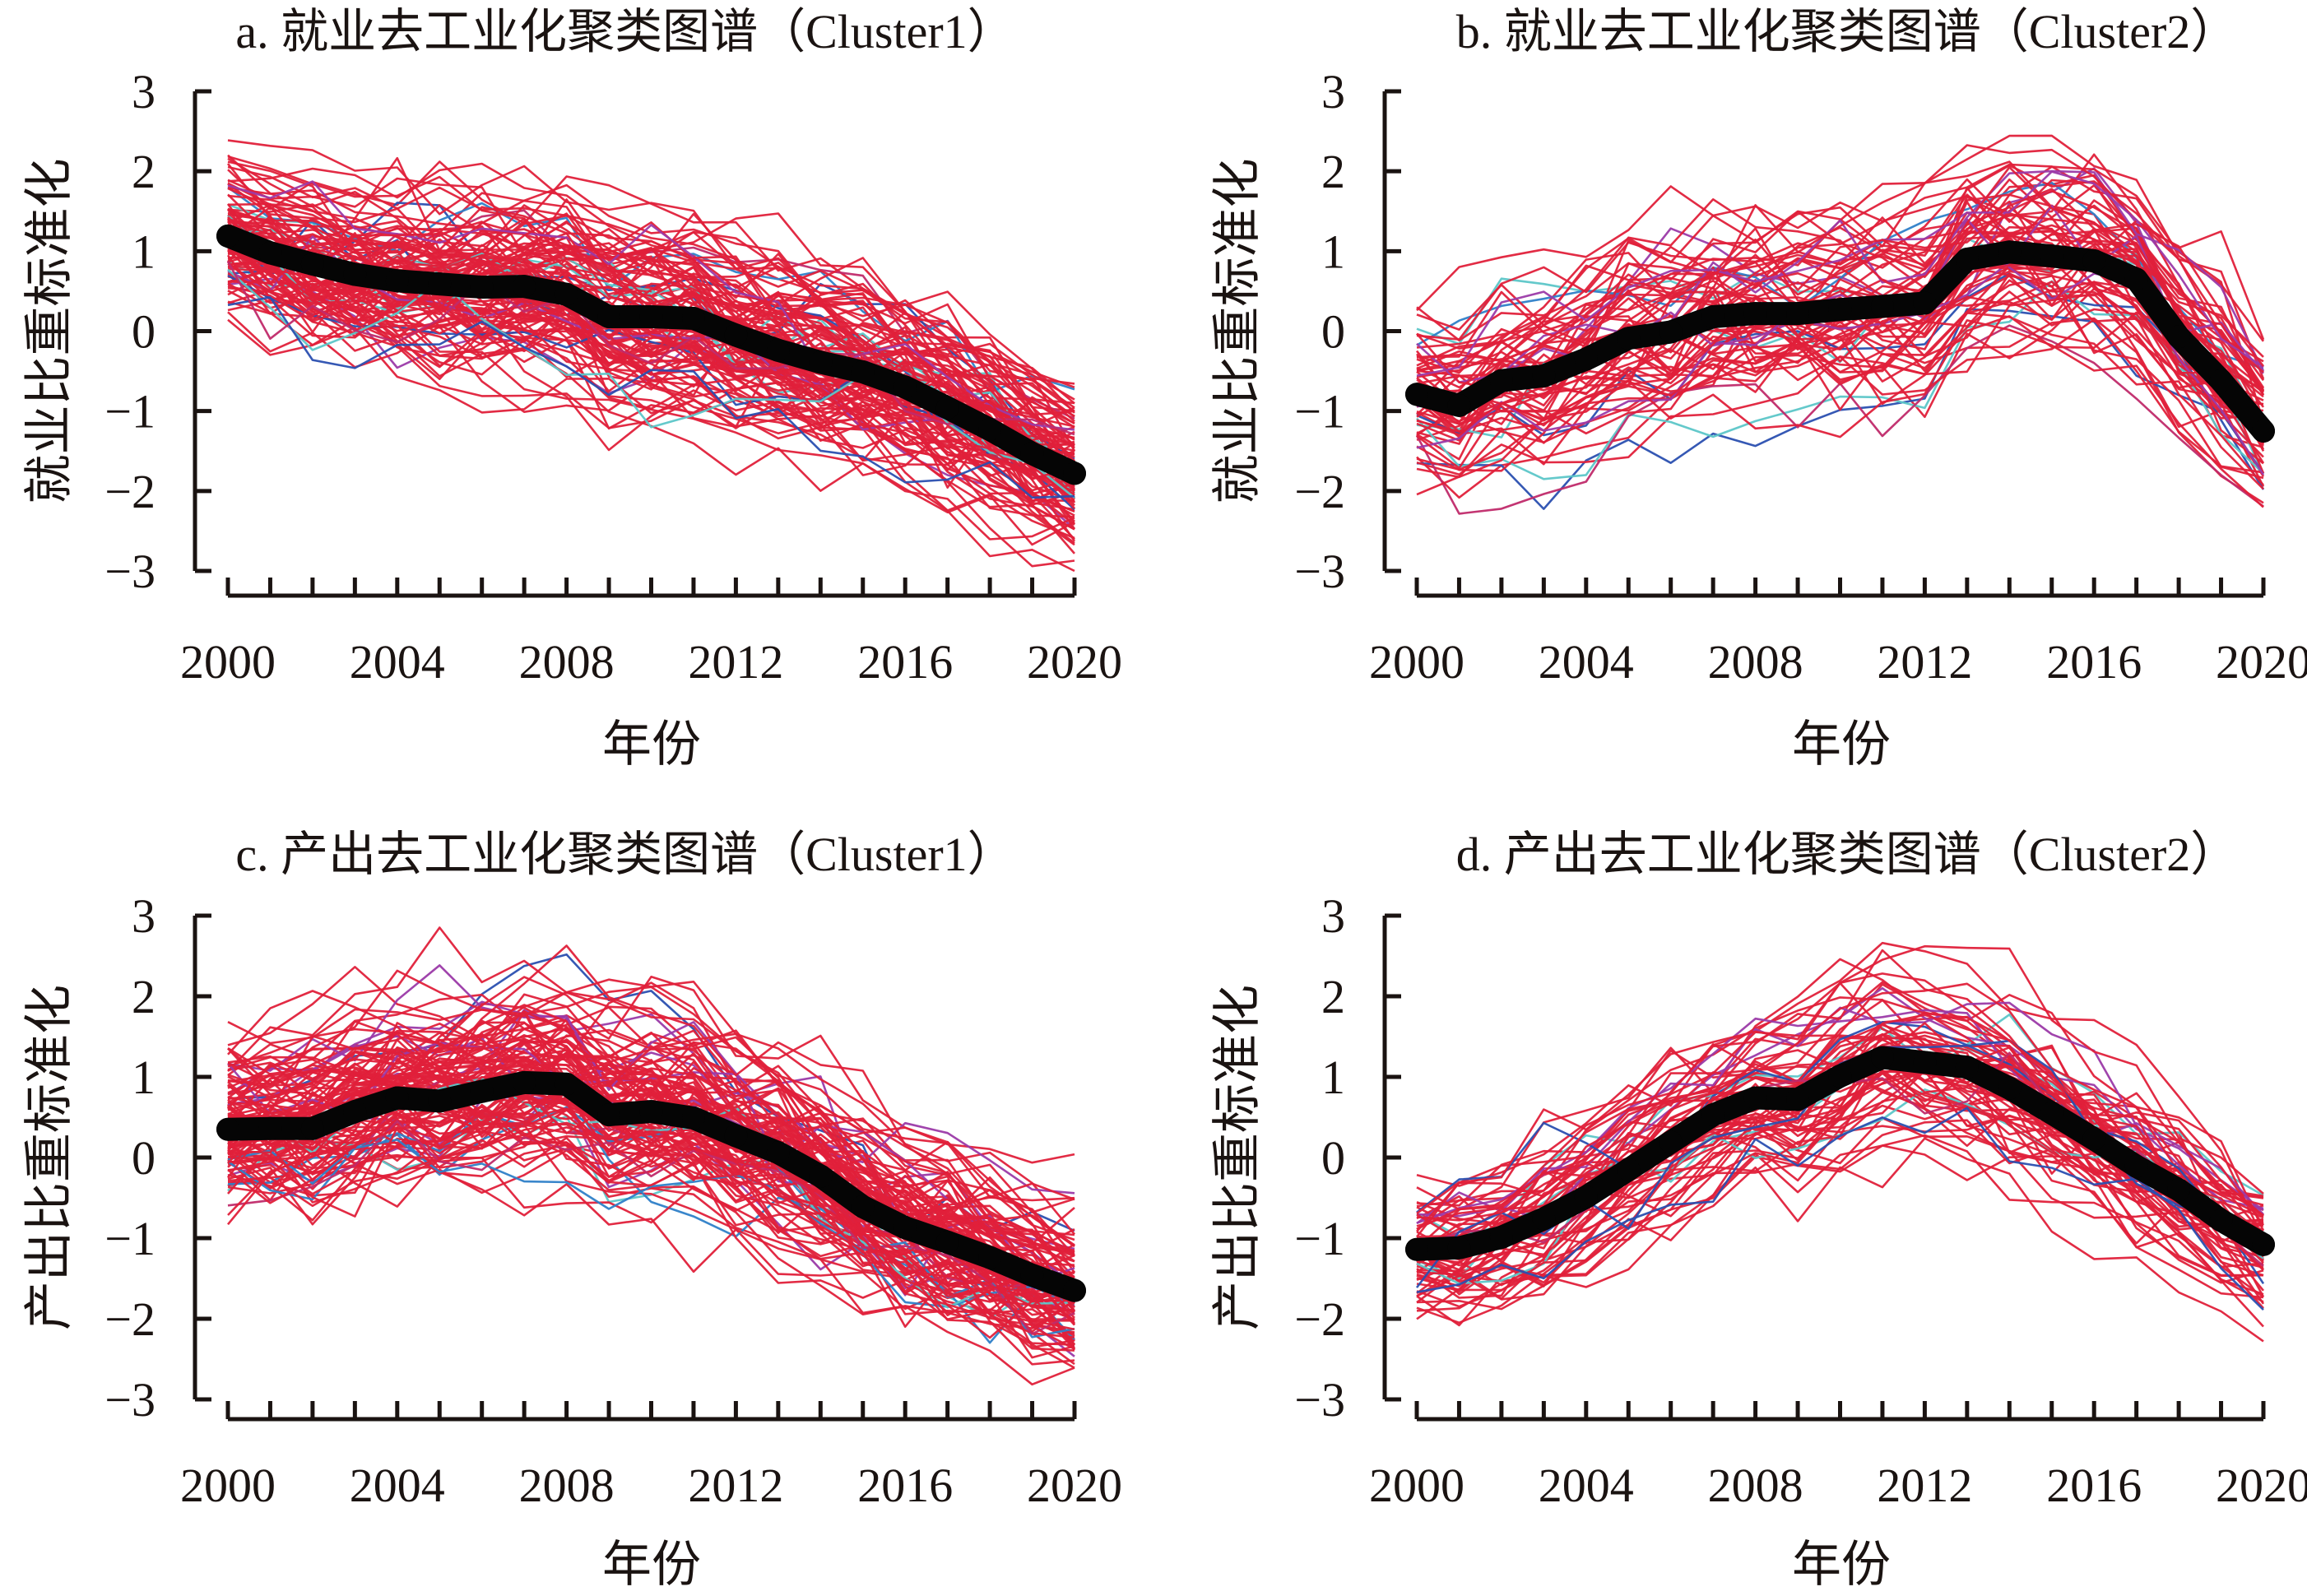 The image size is (2307, 1596). I want to click on panel-d-y-axis: 3 2 1 0 −1 −2 −3, so click(1347, 1158).